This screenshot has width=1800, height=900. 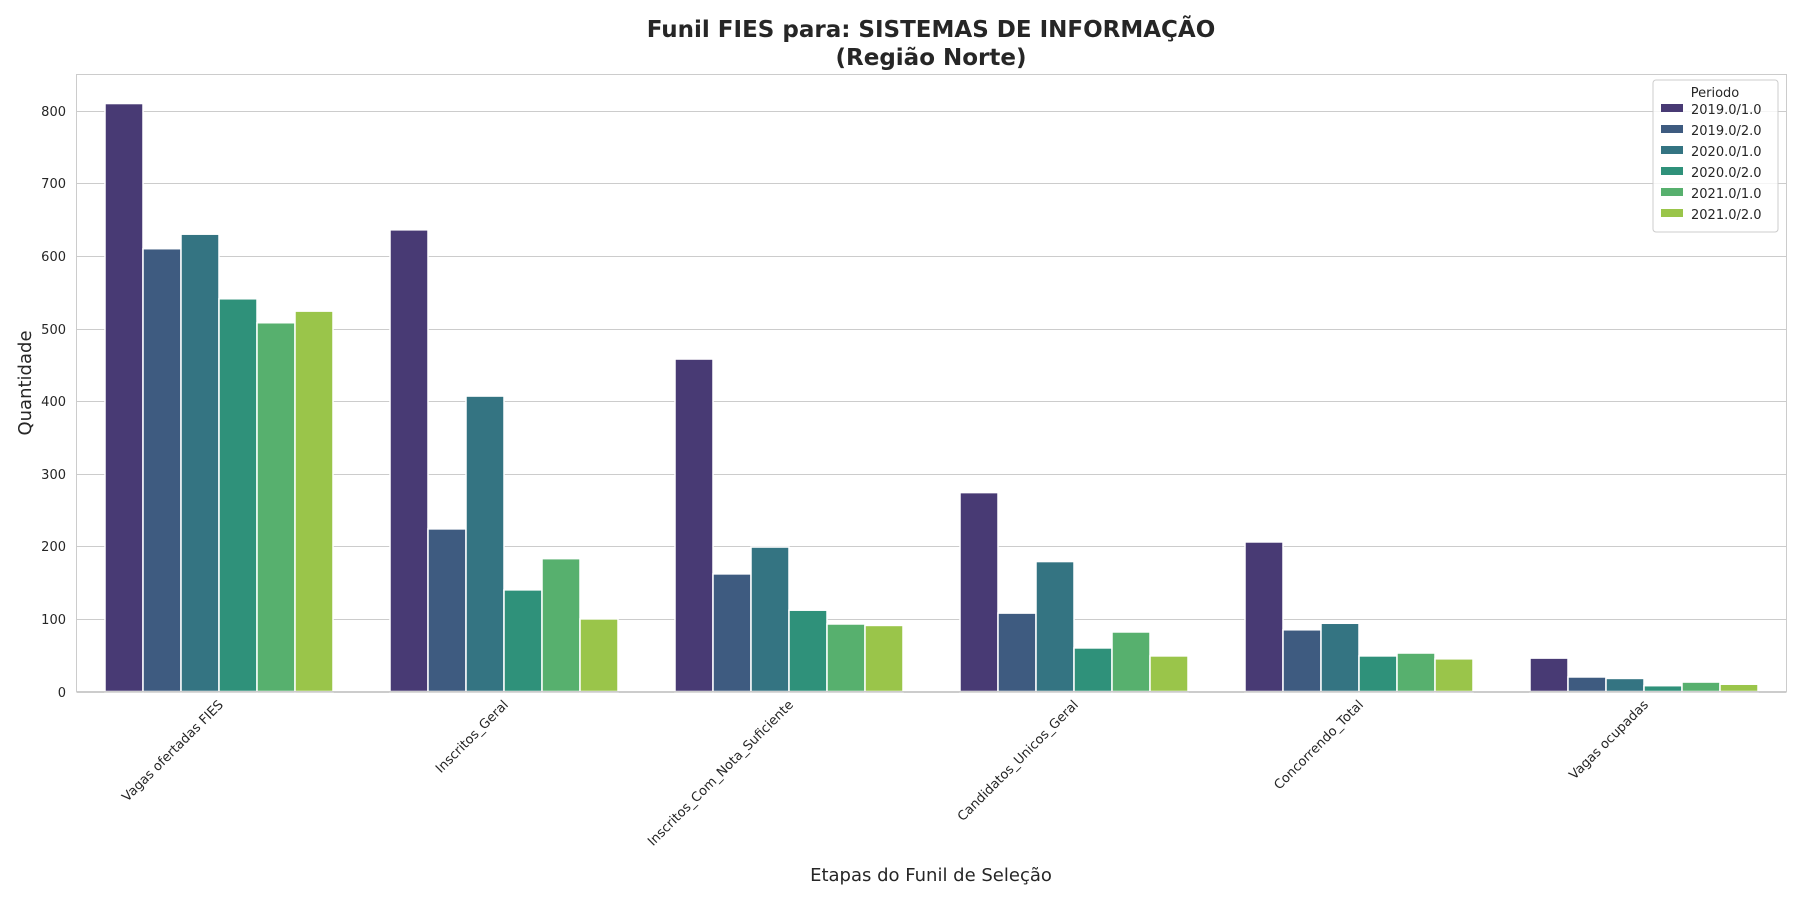 What do you see at coordinates (931, 29) in the screenshot?
I see `chart-title-line1: Funil FIES para: SISTEMAS DE INFORMAÇÃO` at bounding box center [931, 29].